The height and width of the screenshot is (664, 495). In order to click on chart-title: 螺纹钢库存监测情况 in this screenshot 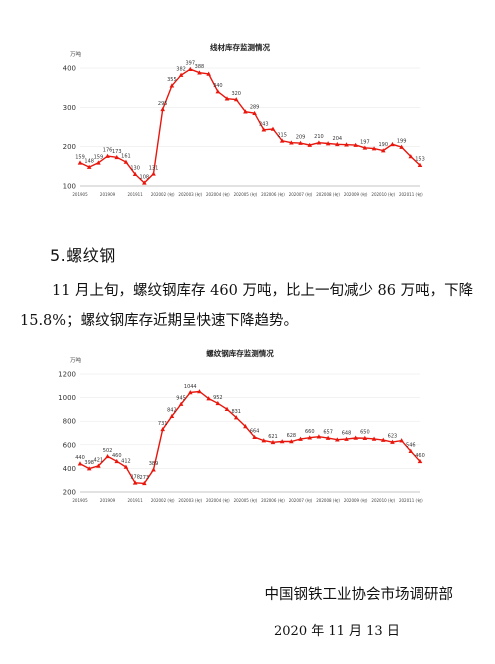, I will do `click(240, 353)`.